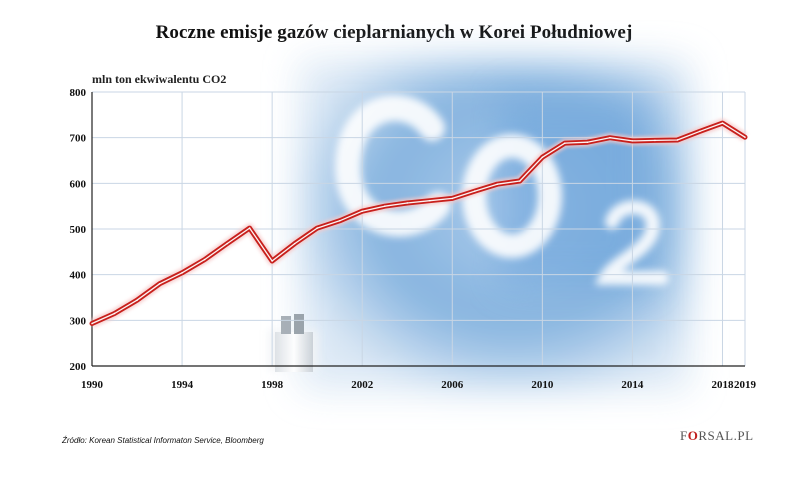 This screenshot has height=489, width=788. What do you see at coordinates (542, 385) in the screenshot?
I see `x-tick-label: 2010` at bounding box center [542, 385].